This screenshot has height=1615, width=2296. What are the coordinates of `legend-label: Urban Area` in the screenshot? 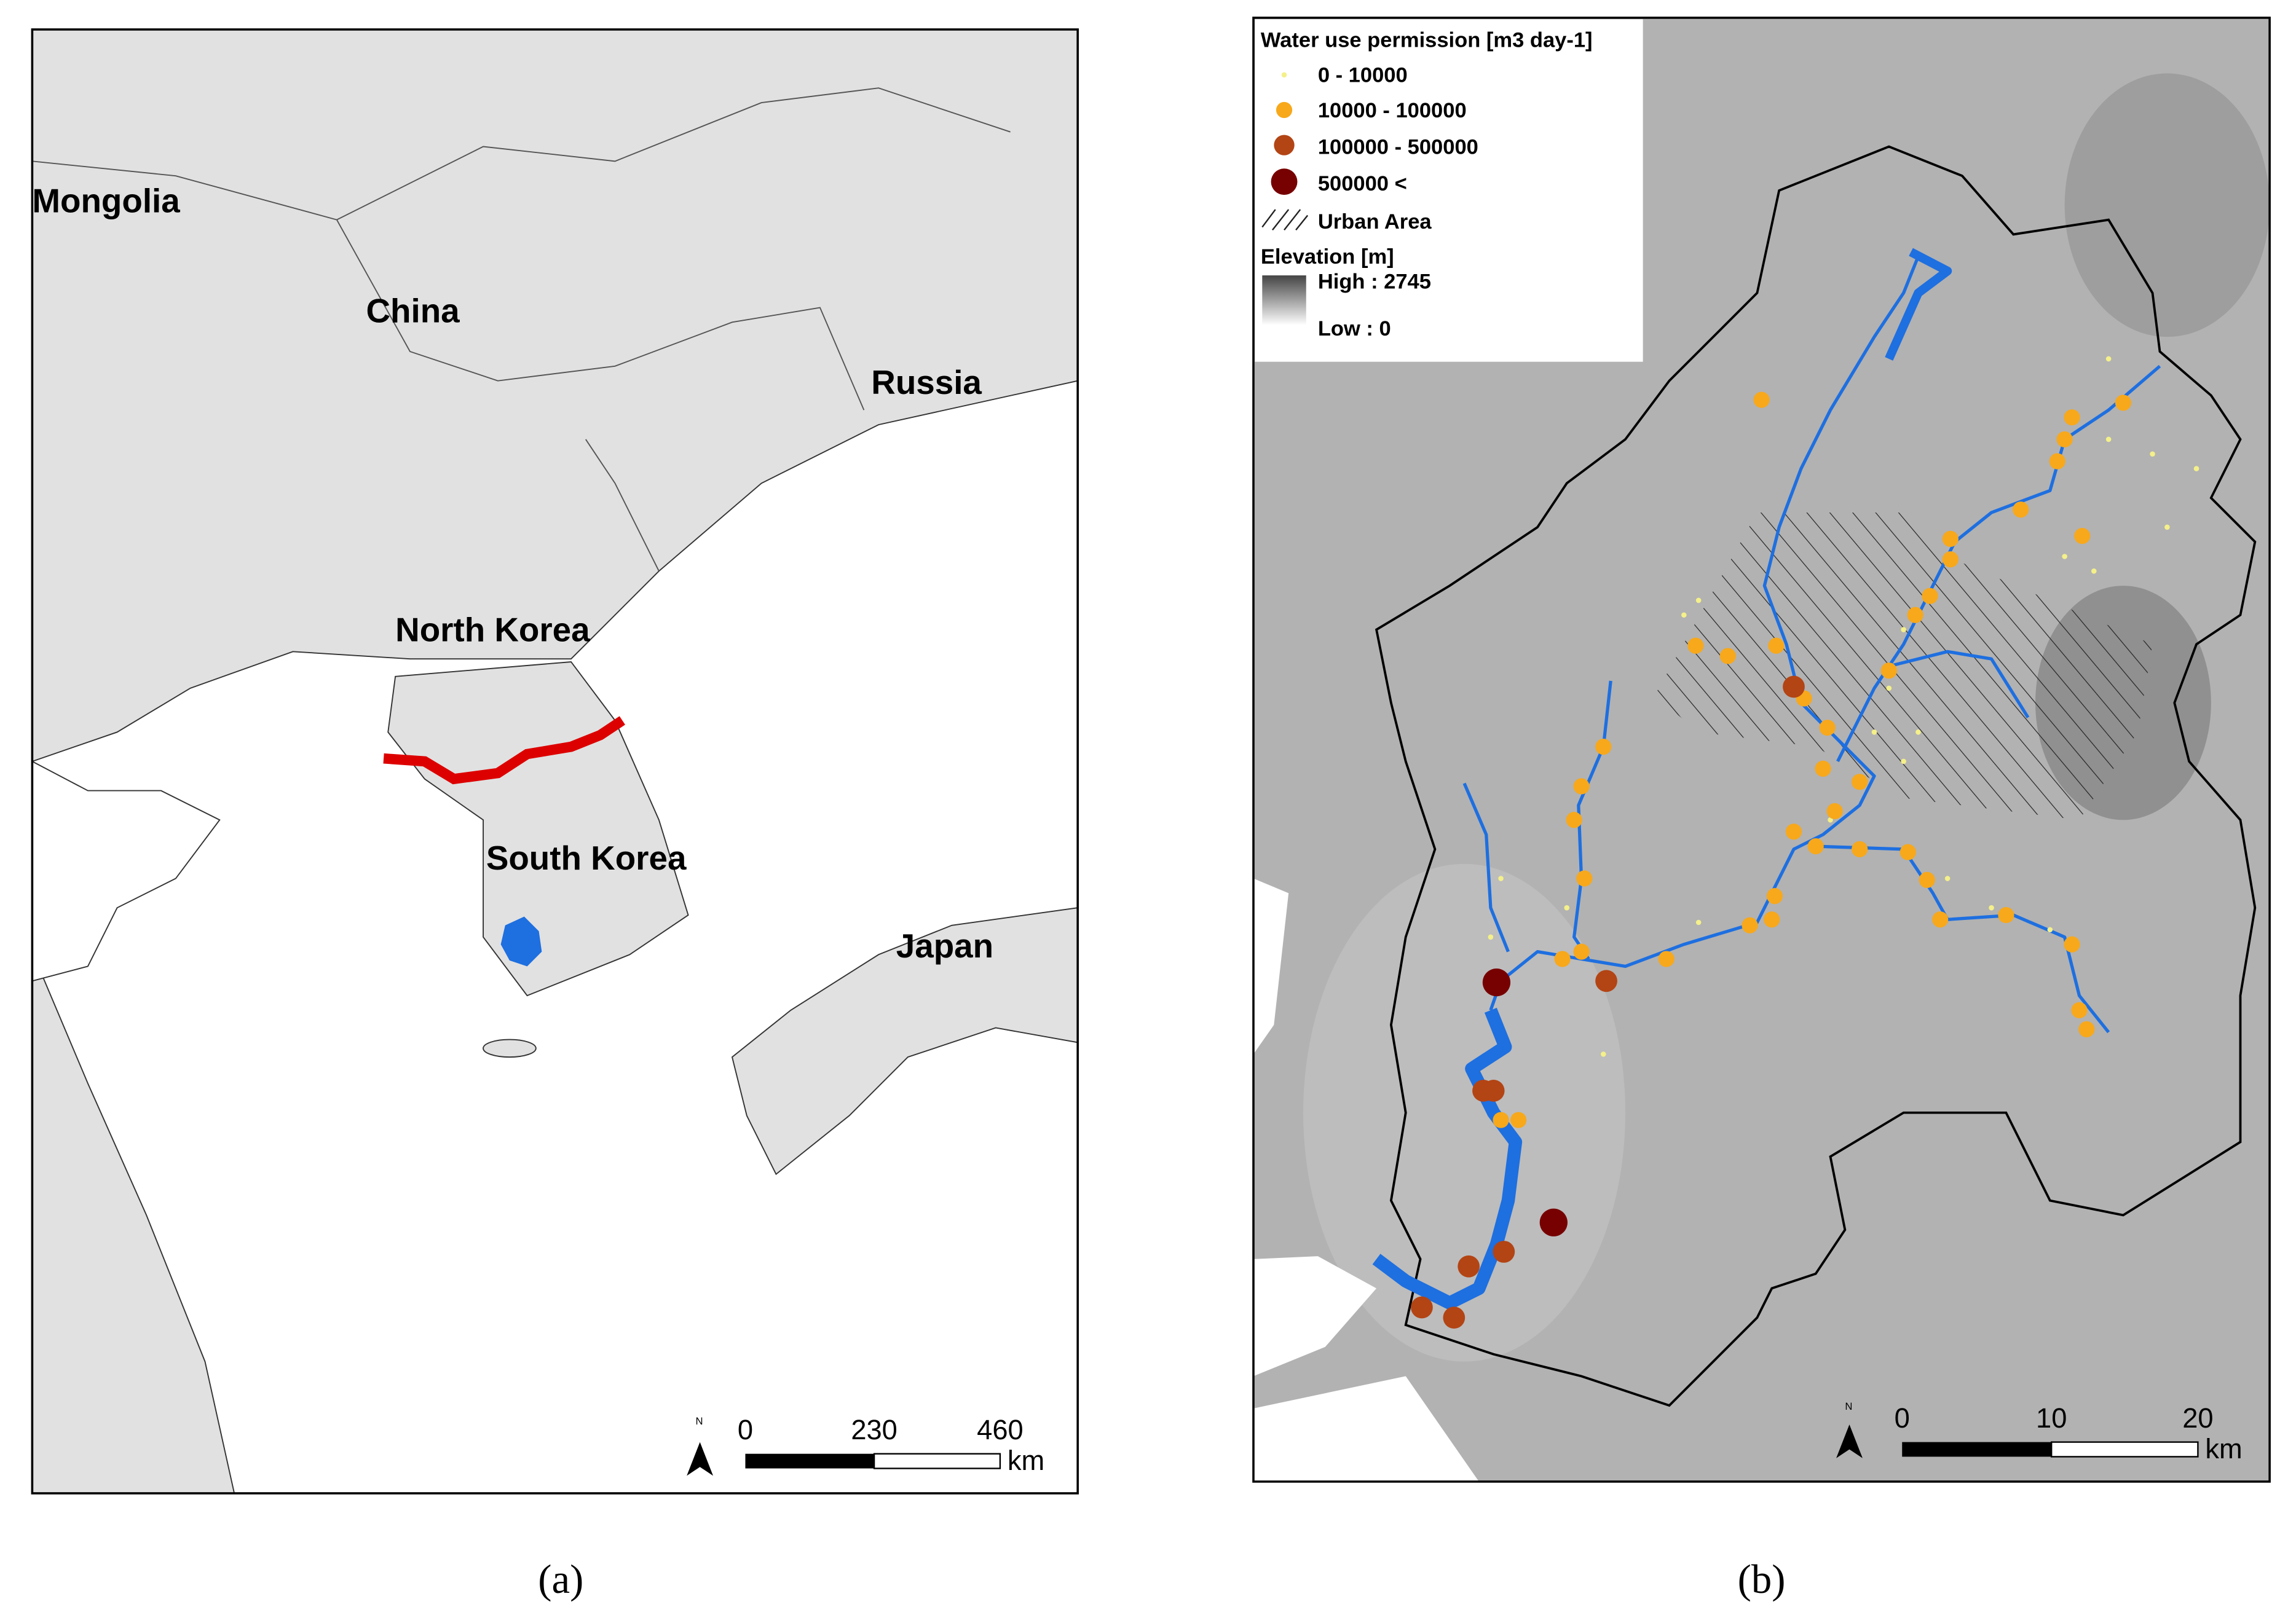 It's located at (1375, 222).